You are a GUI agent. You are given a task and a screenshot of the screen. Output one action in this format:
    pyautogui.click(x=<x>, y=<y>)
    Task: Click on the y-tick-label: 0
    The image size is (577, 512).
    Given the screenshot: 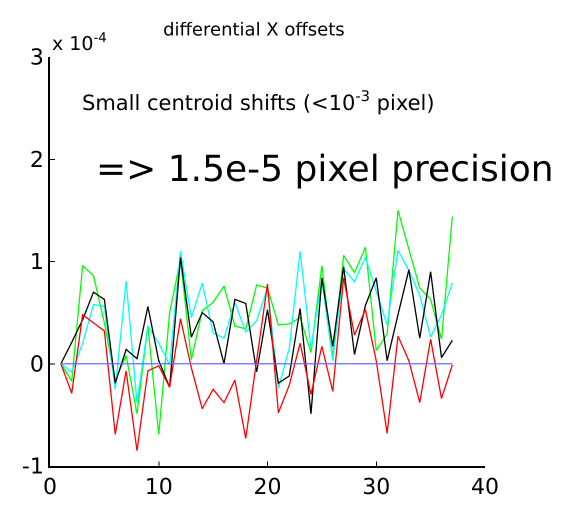 What is the action you would take?
    pyautogui.click(x=37, y=365)
    